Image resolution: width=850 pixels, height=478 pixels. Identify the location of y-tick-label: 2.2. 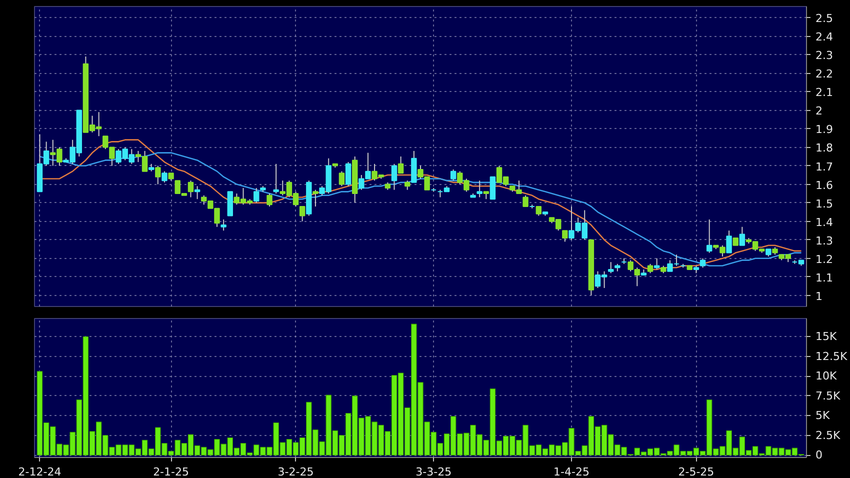
(824, 74).